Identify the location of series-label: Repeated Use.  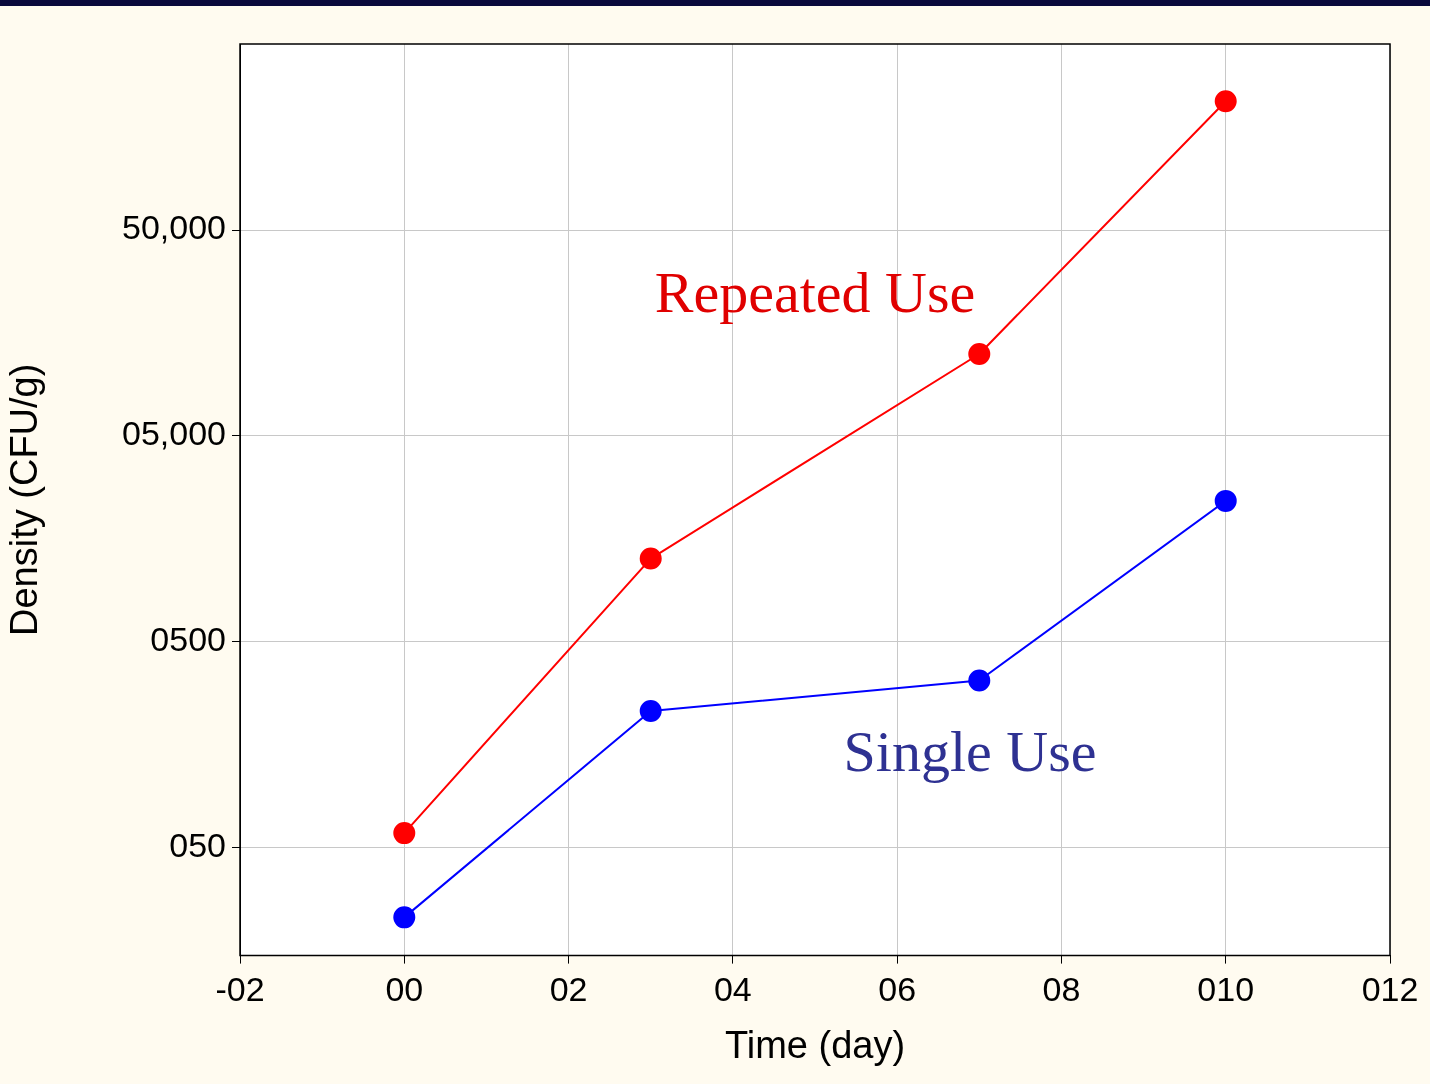
(815, 292).